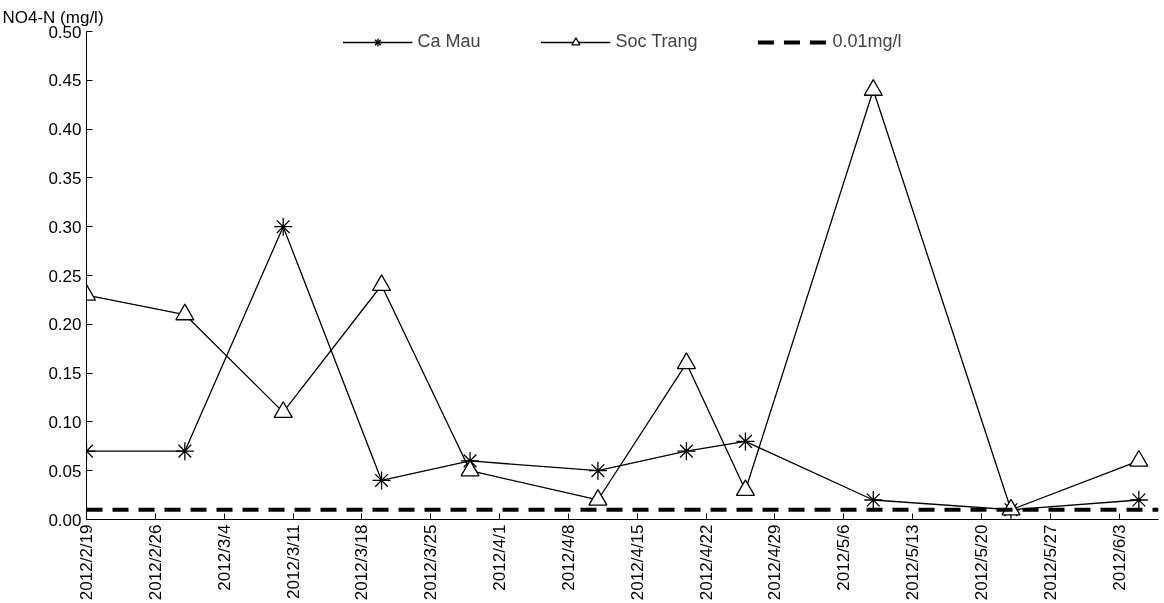 This screenshot has height=603, width=1164. Describe the element at coordinates (155, 562) in the screenshot. I see `x-tick-label: 2012/2/26` at that location.